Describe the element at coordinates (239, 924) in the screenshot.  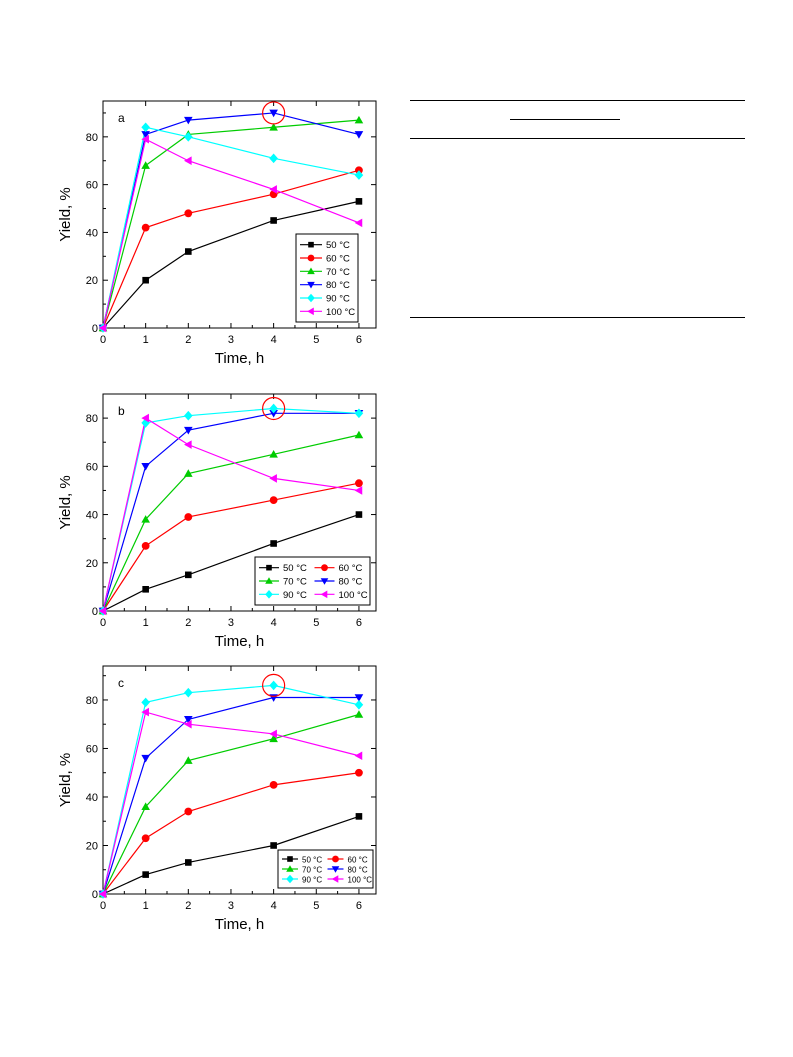
I see `x-axis-label: Time, h` at that location.